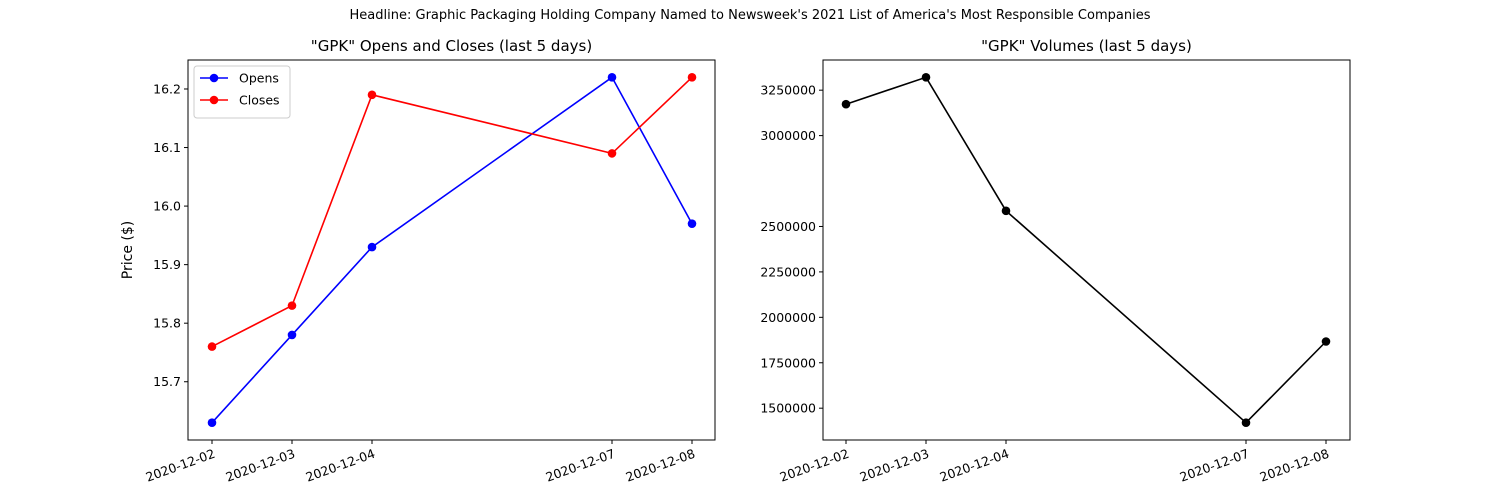  Describe the element at coordinates (788, 408) in the screenshot. I see `volume-y-tick-label: 1500000` at that location.